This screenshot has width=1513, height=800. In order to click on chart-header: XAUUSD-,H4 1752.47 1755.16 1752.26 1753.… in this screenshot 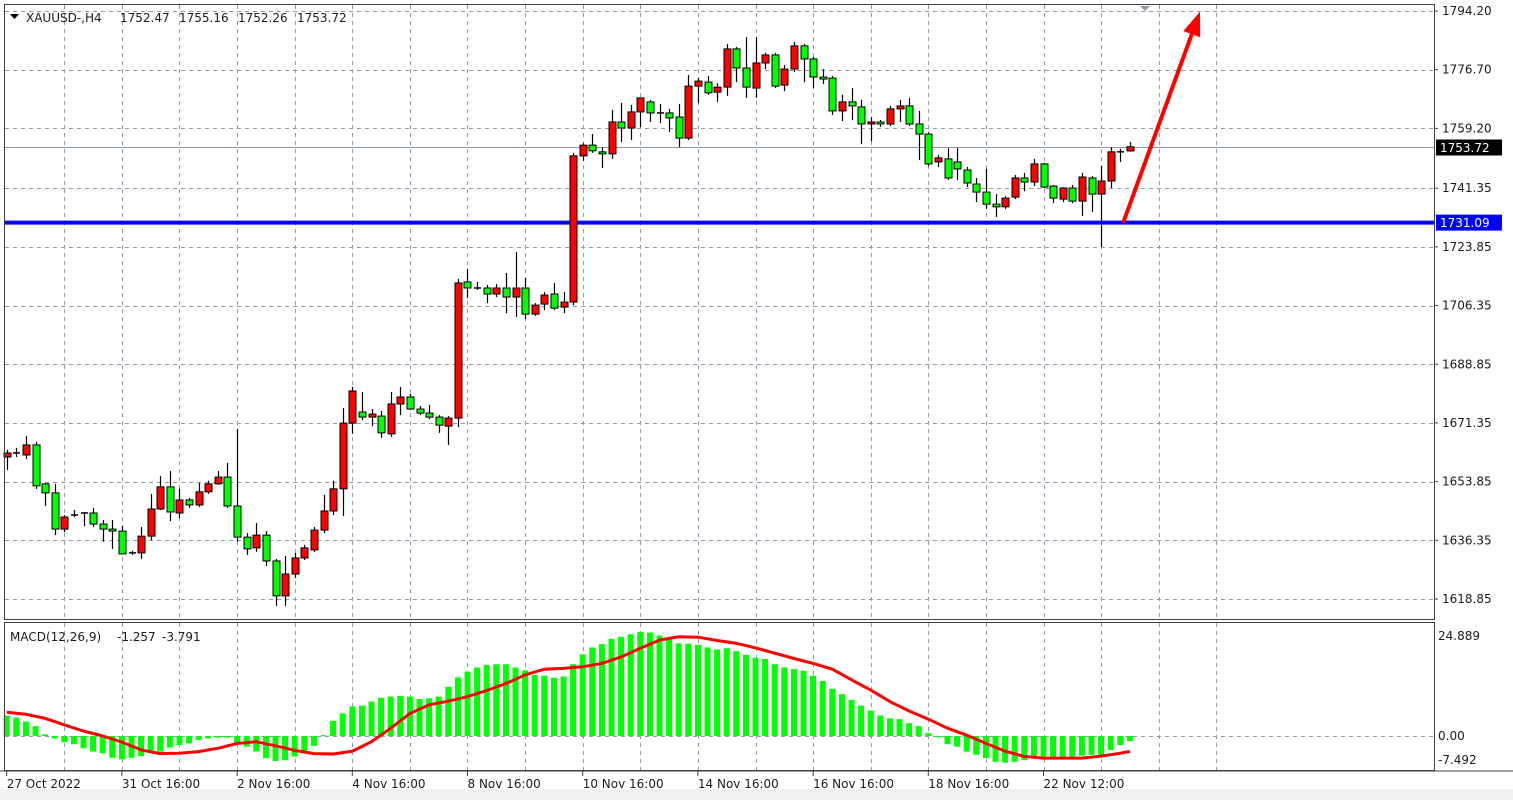, I will do `click(178, 18)`.